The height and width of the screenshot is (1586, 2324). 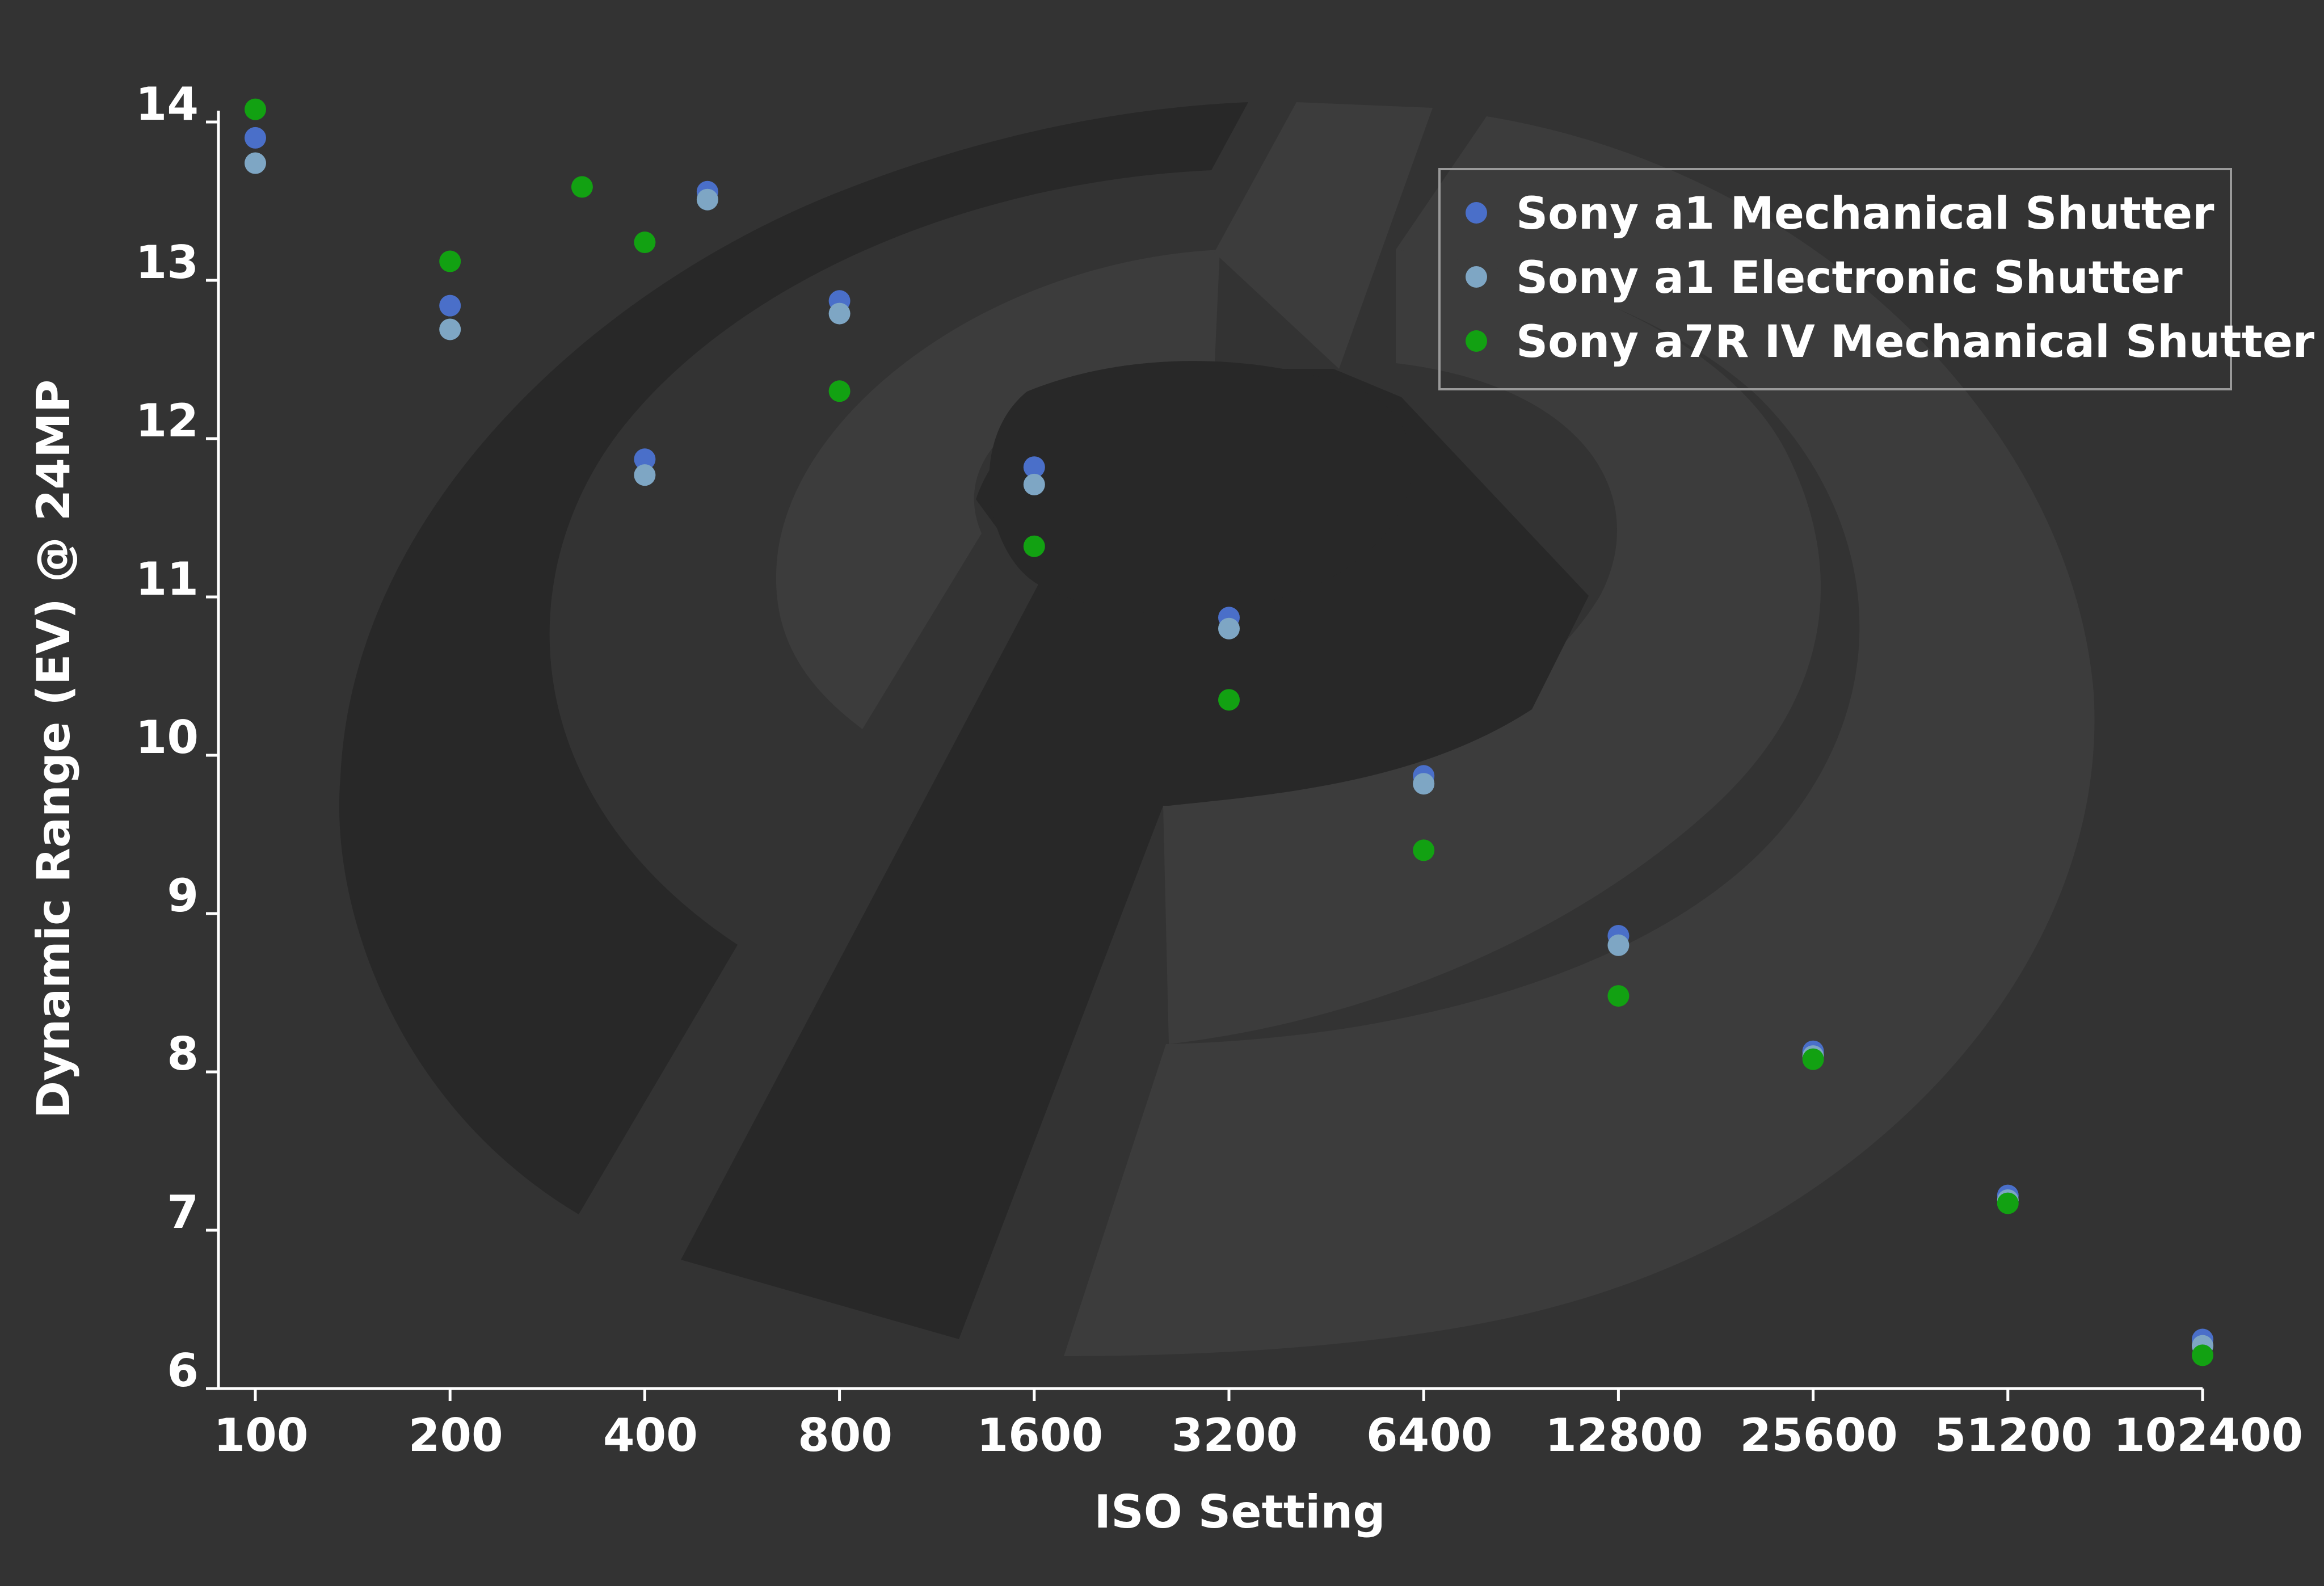 I want to click on legend-label: Sony a7R IV Mechanical Shutter, so click(x=1916, y=342).